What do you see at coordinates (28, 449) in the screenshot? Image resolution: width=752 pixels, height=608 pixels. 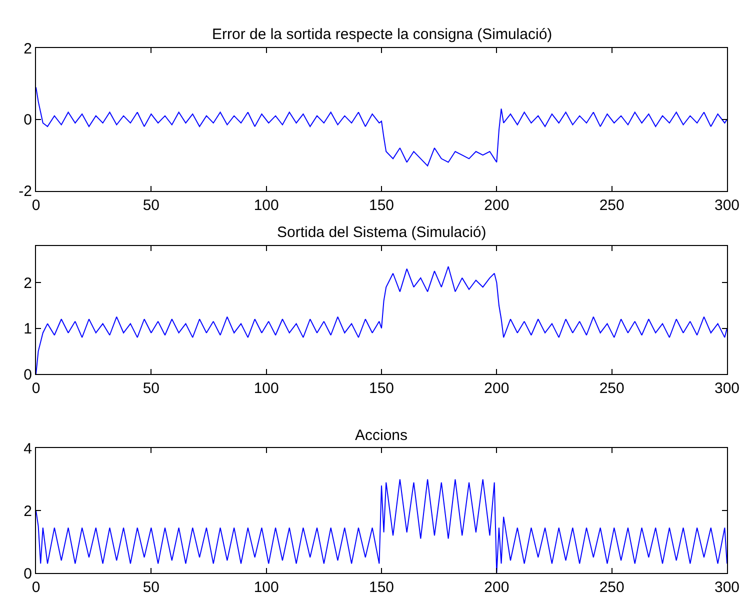 I see `y-tick-label: 4` at bounding box center [28, 449].